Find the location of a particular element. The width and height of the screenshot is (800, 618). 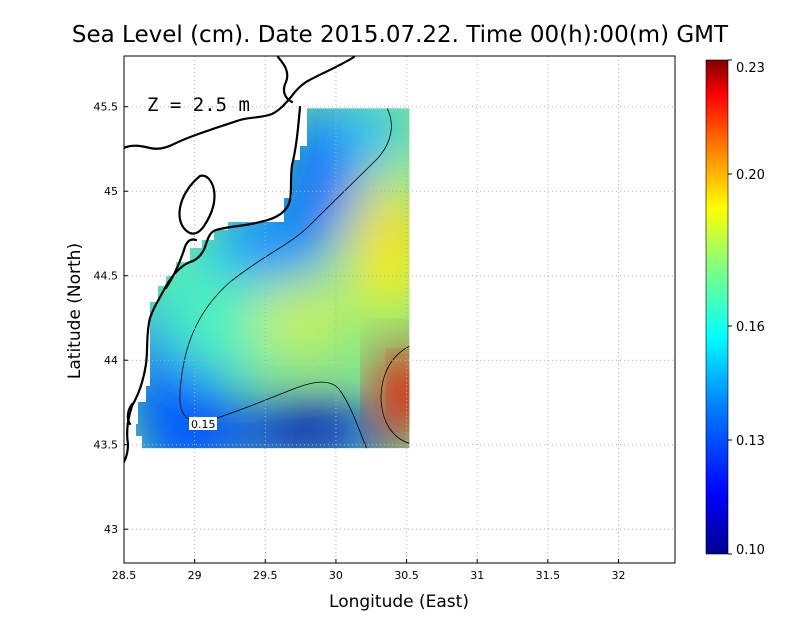

colorbar-tick-label: 0.16 is located at coordinates (750, 327).